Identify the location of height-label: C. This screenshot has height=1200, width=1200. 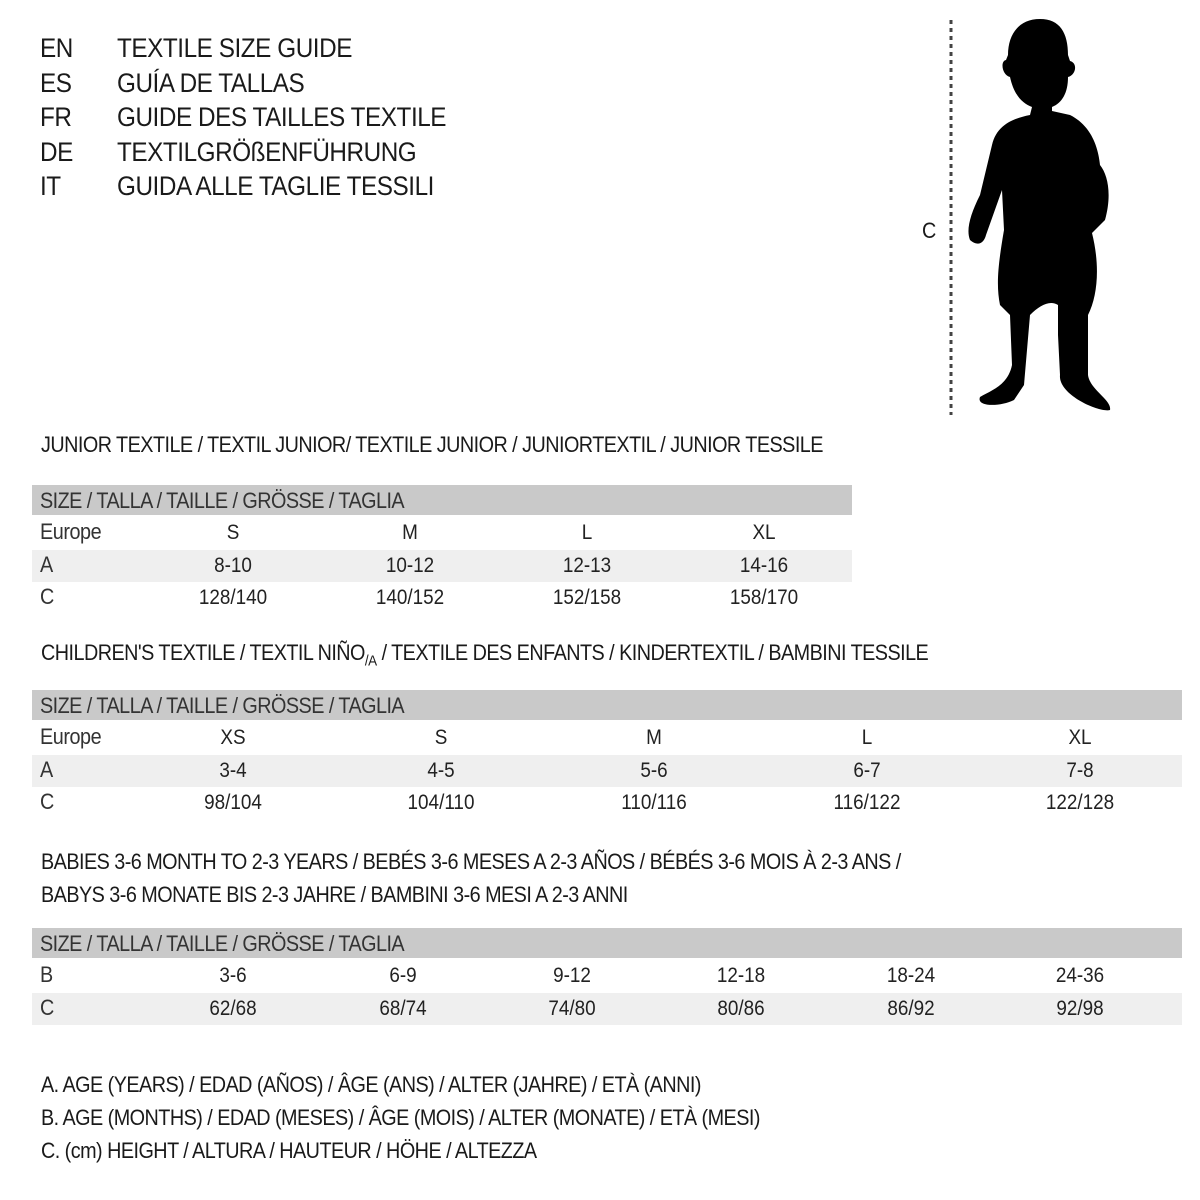
(929, 230).